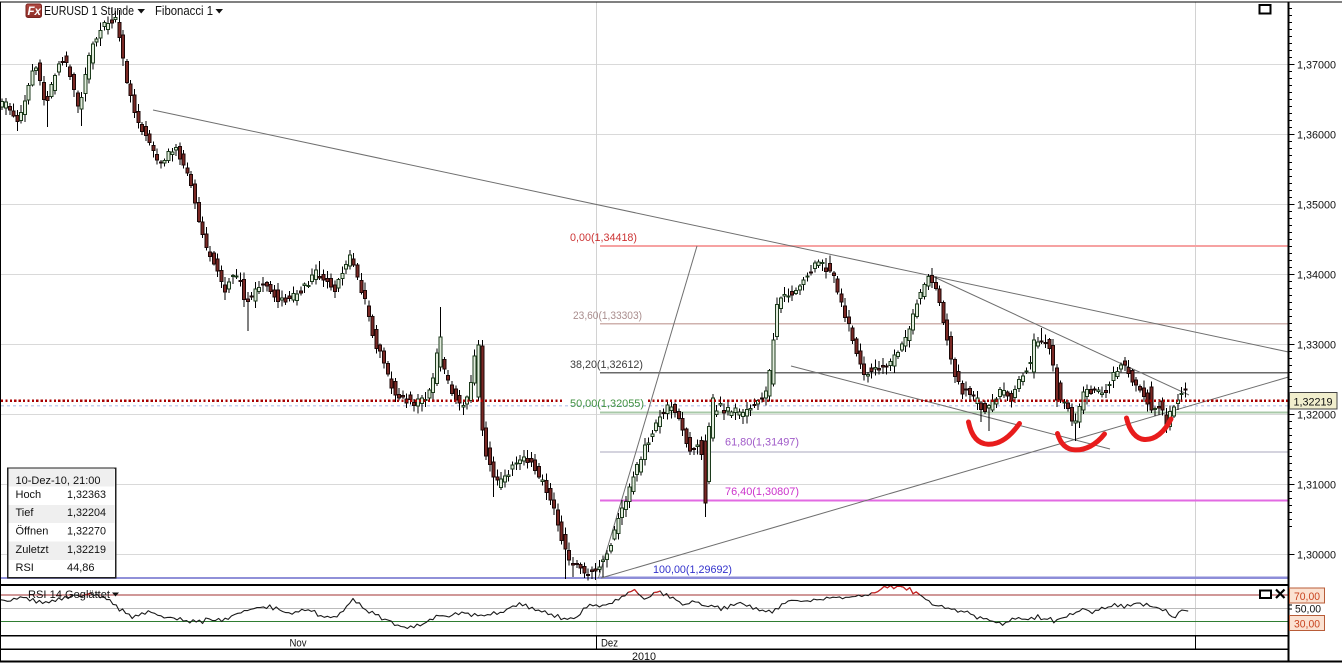  I want to click on svg-text: 30,00, so click(1307, 624).